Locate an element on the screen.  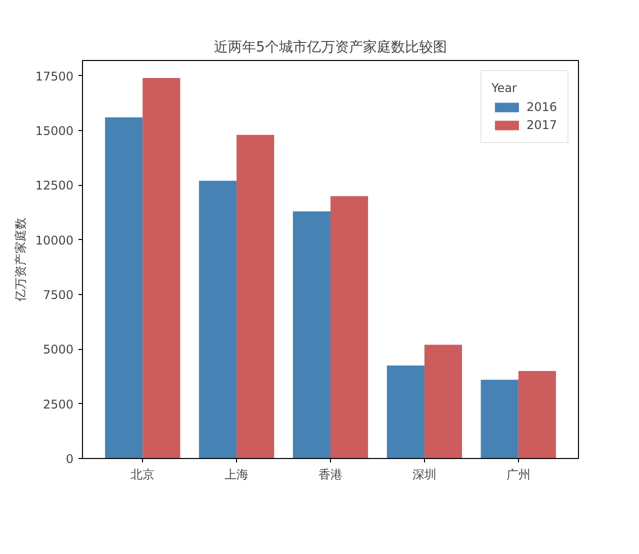
y-tick-label: 5000 is located at coordinates (58, 349).